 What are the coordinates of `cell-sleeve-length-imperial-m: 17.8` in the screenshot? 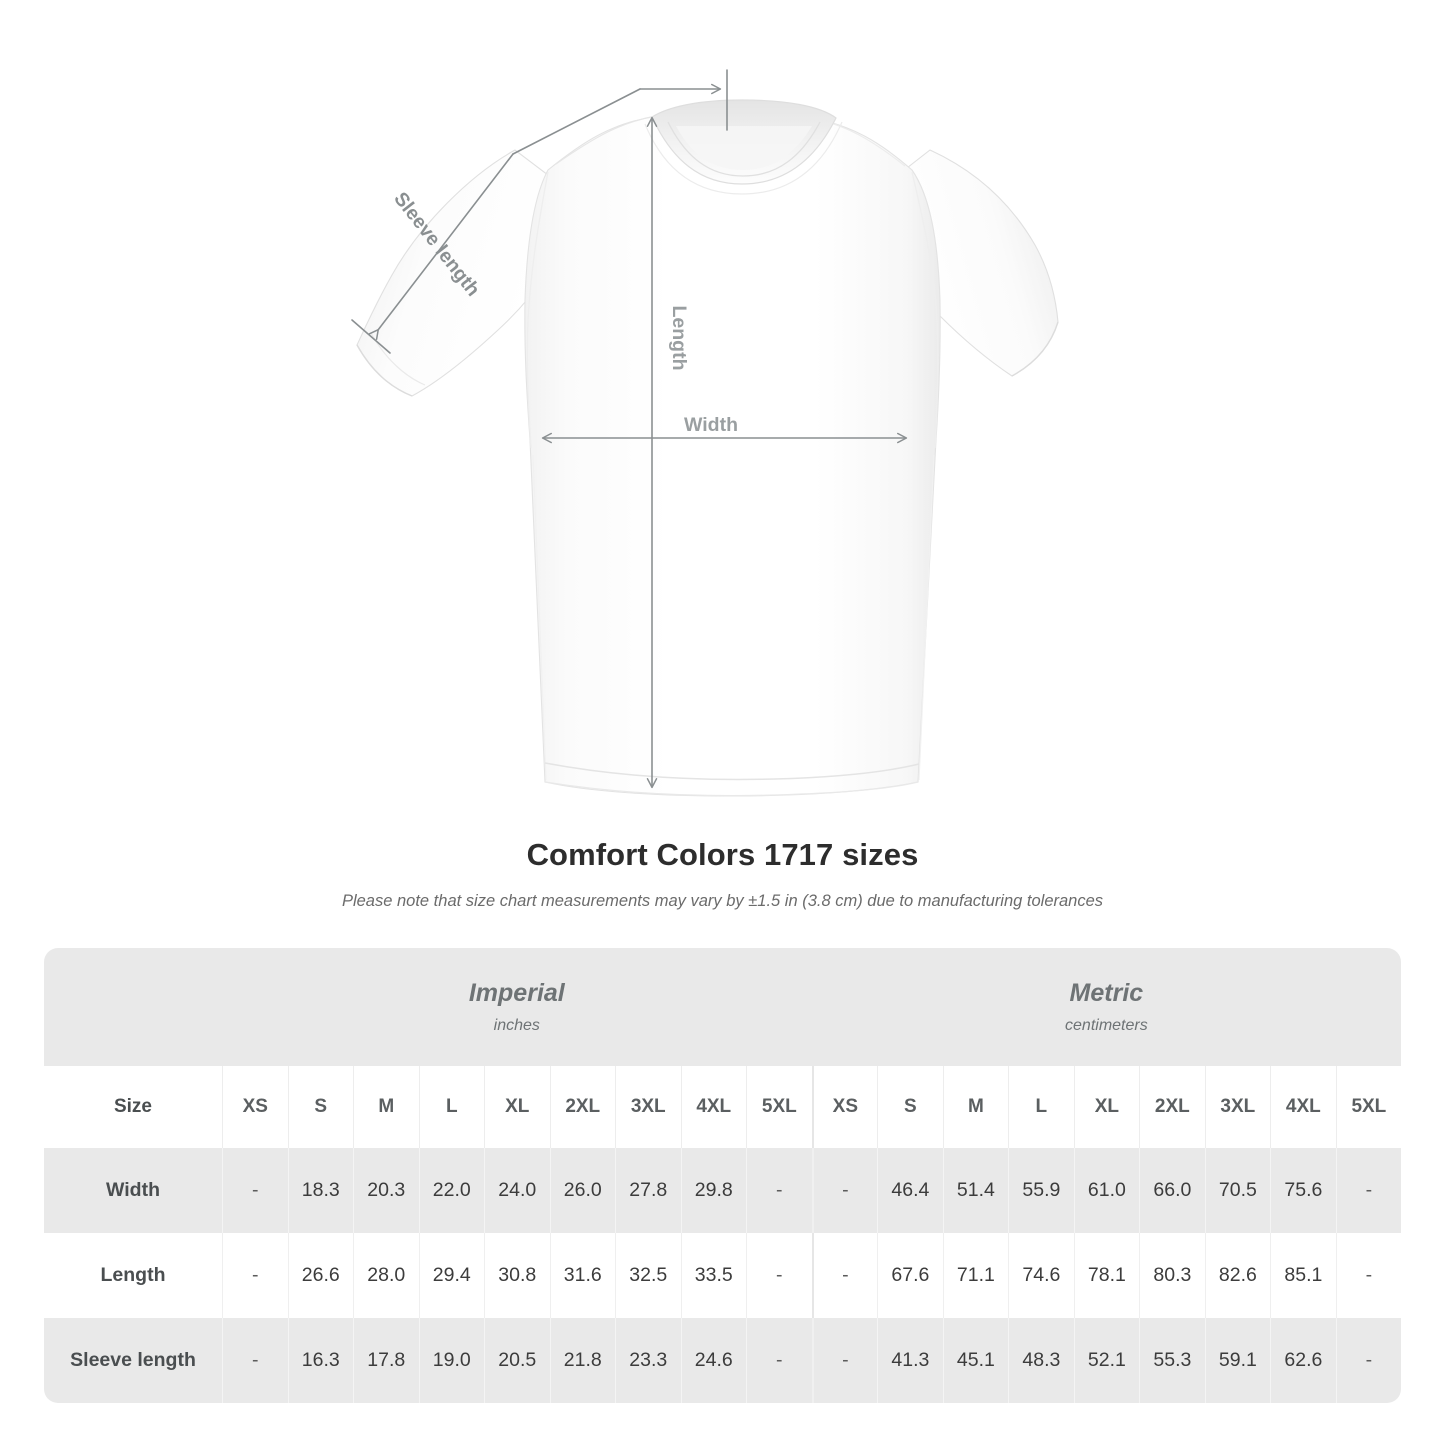 It's located at (386, 1361).